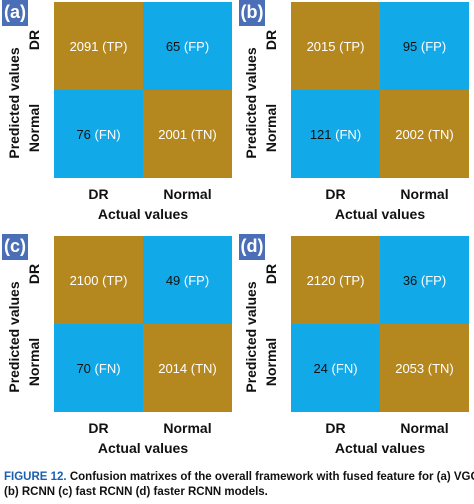 The image size is (474, 504). What do you see at coordinates (320, 368) in the screenshot?
I see `cell-value: 24` at bounding box center [320, 368].